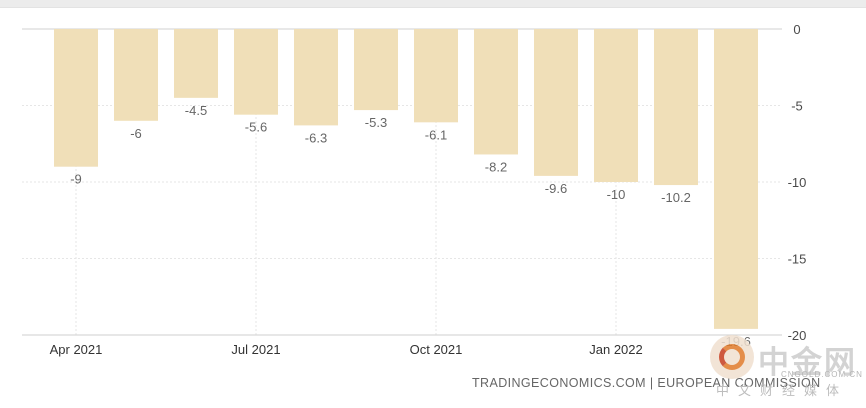 The height and width of the screenshot is (408, 866). Describe the element at coordinates (822, 374) in the screenshot. I see `watermark-domain: CNGOLD.COM.CN` at that location.